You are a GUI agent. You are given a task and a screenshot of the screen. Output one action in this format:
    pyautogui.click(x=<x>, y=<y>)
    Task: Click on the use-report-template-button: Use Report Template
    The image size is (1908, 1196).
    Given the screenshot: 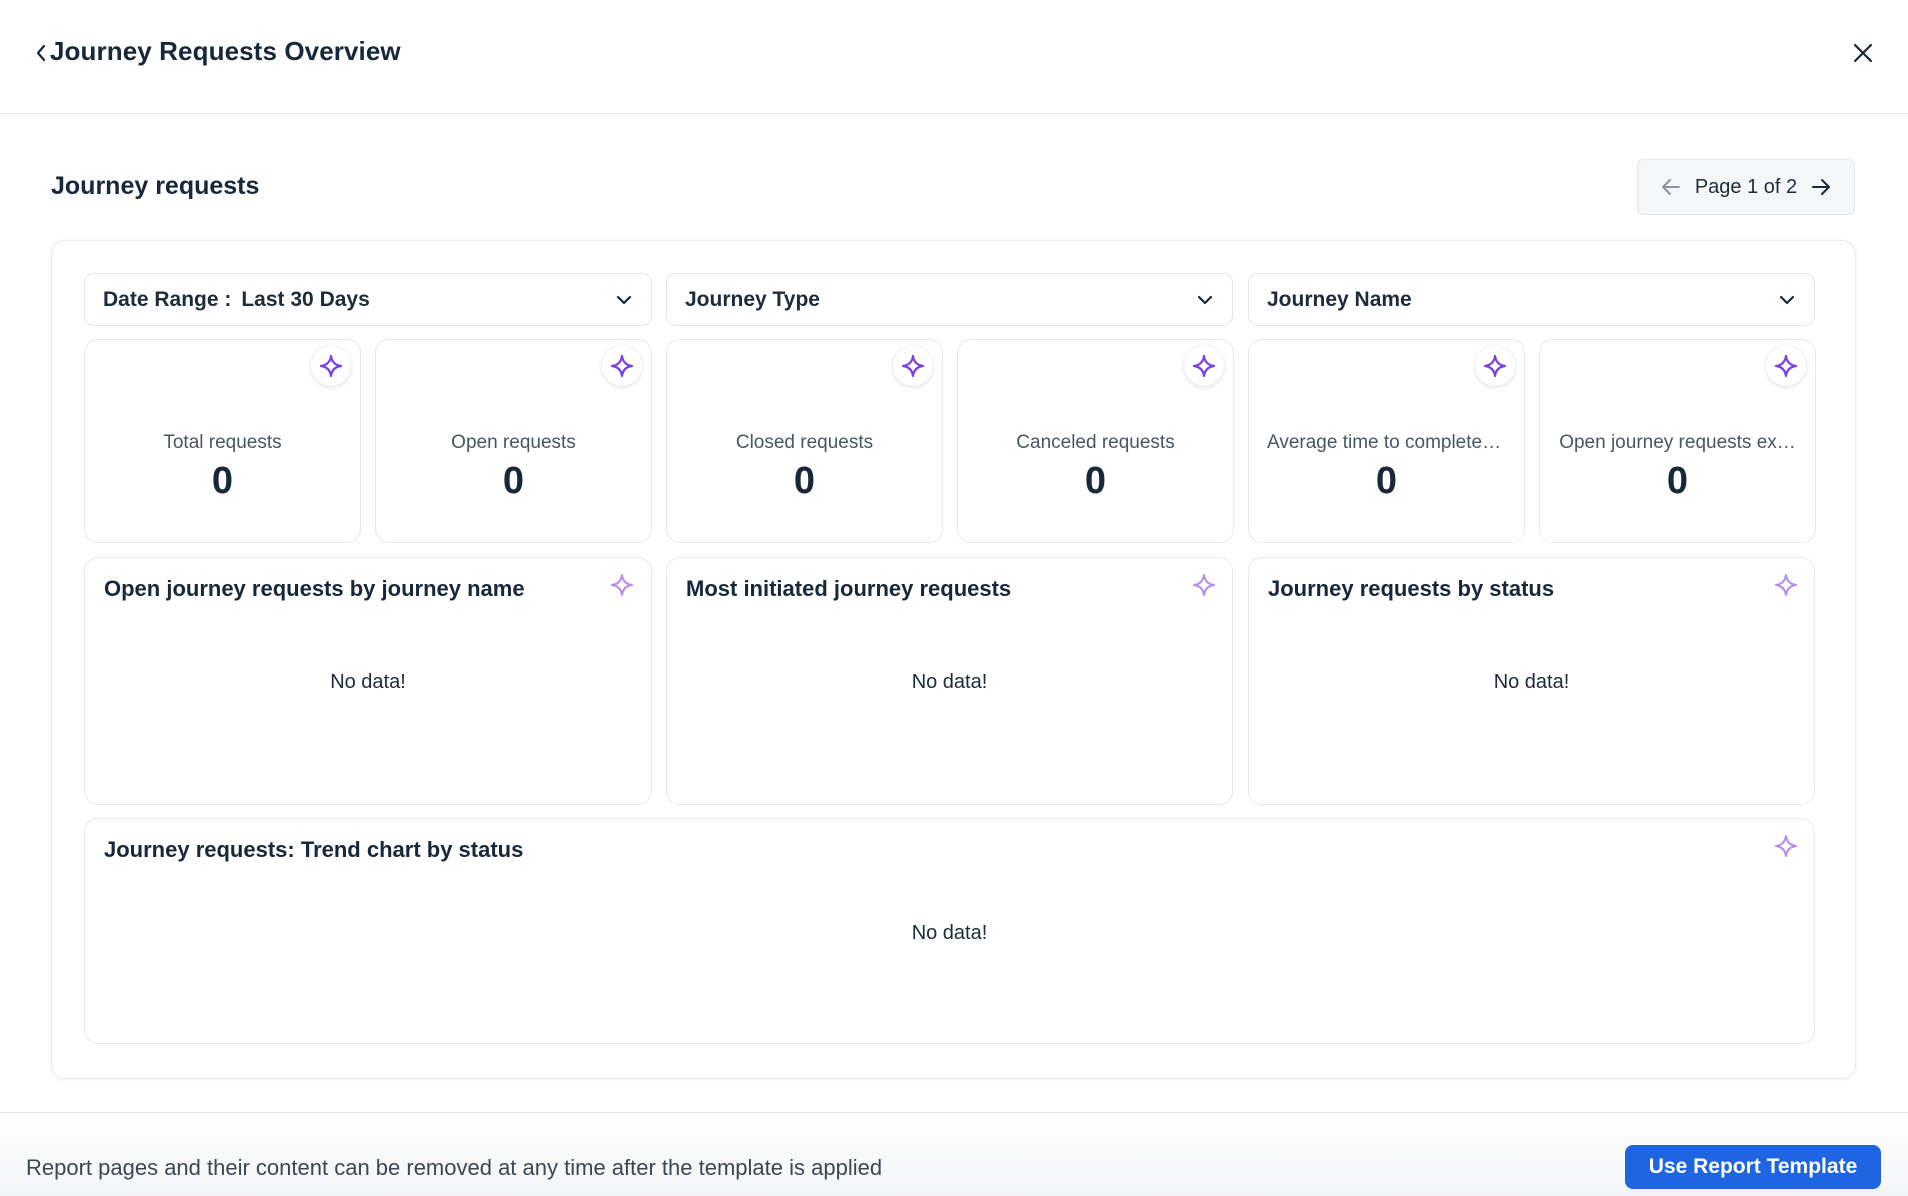 What is the action you would take?
    pyautogui.click(x=1753, y=1167)
    